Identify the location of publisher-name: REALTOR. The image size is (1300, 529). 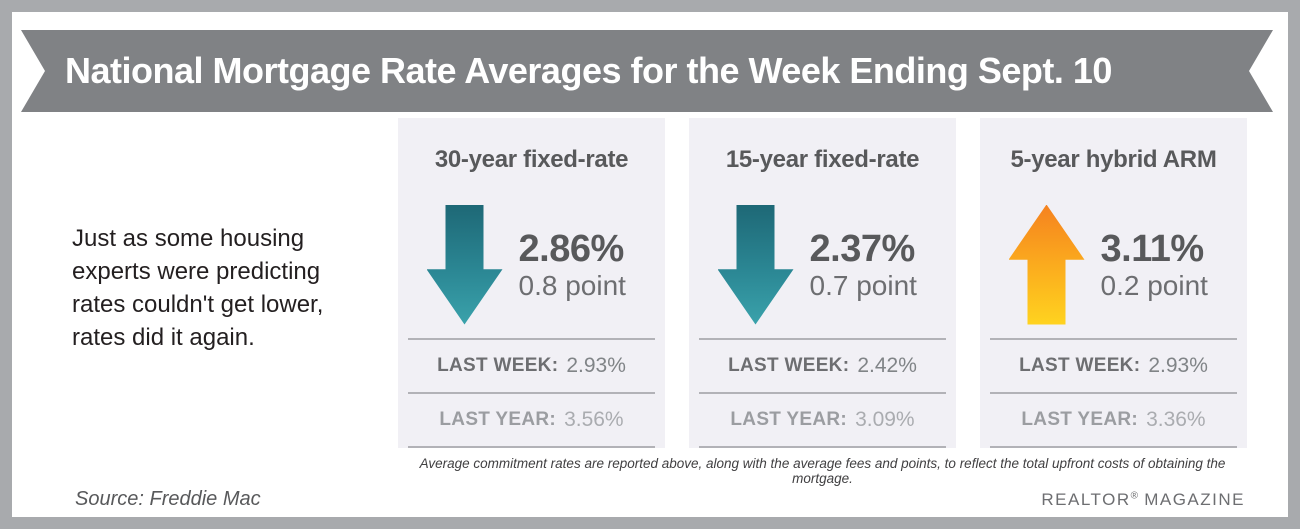
(1086, 499).